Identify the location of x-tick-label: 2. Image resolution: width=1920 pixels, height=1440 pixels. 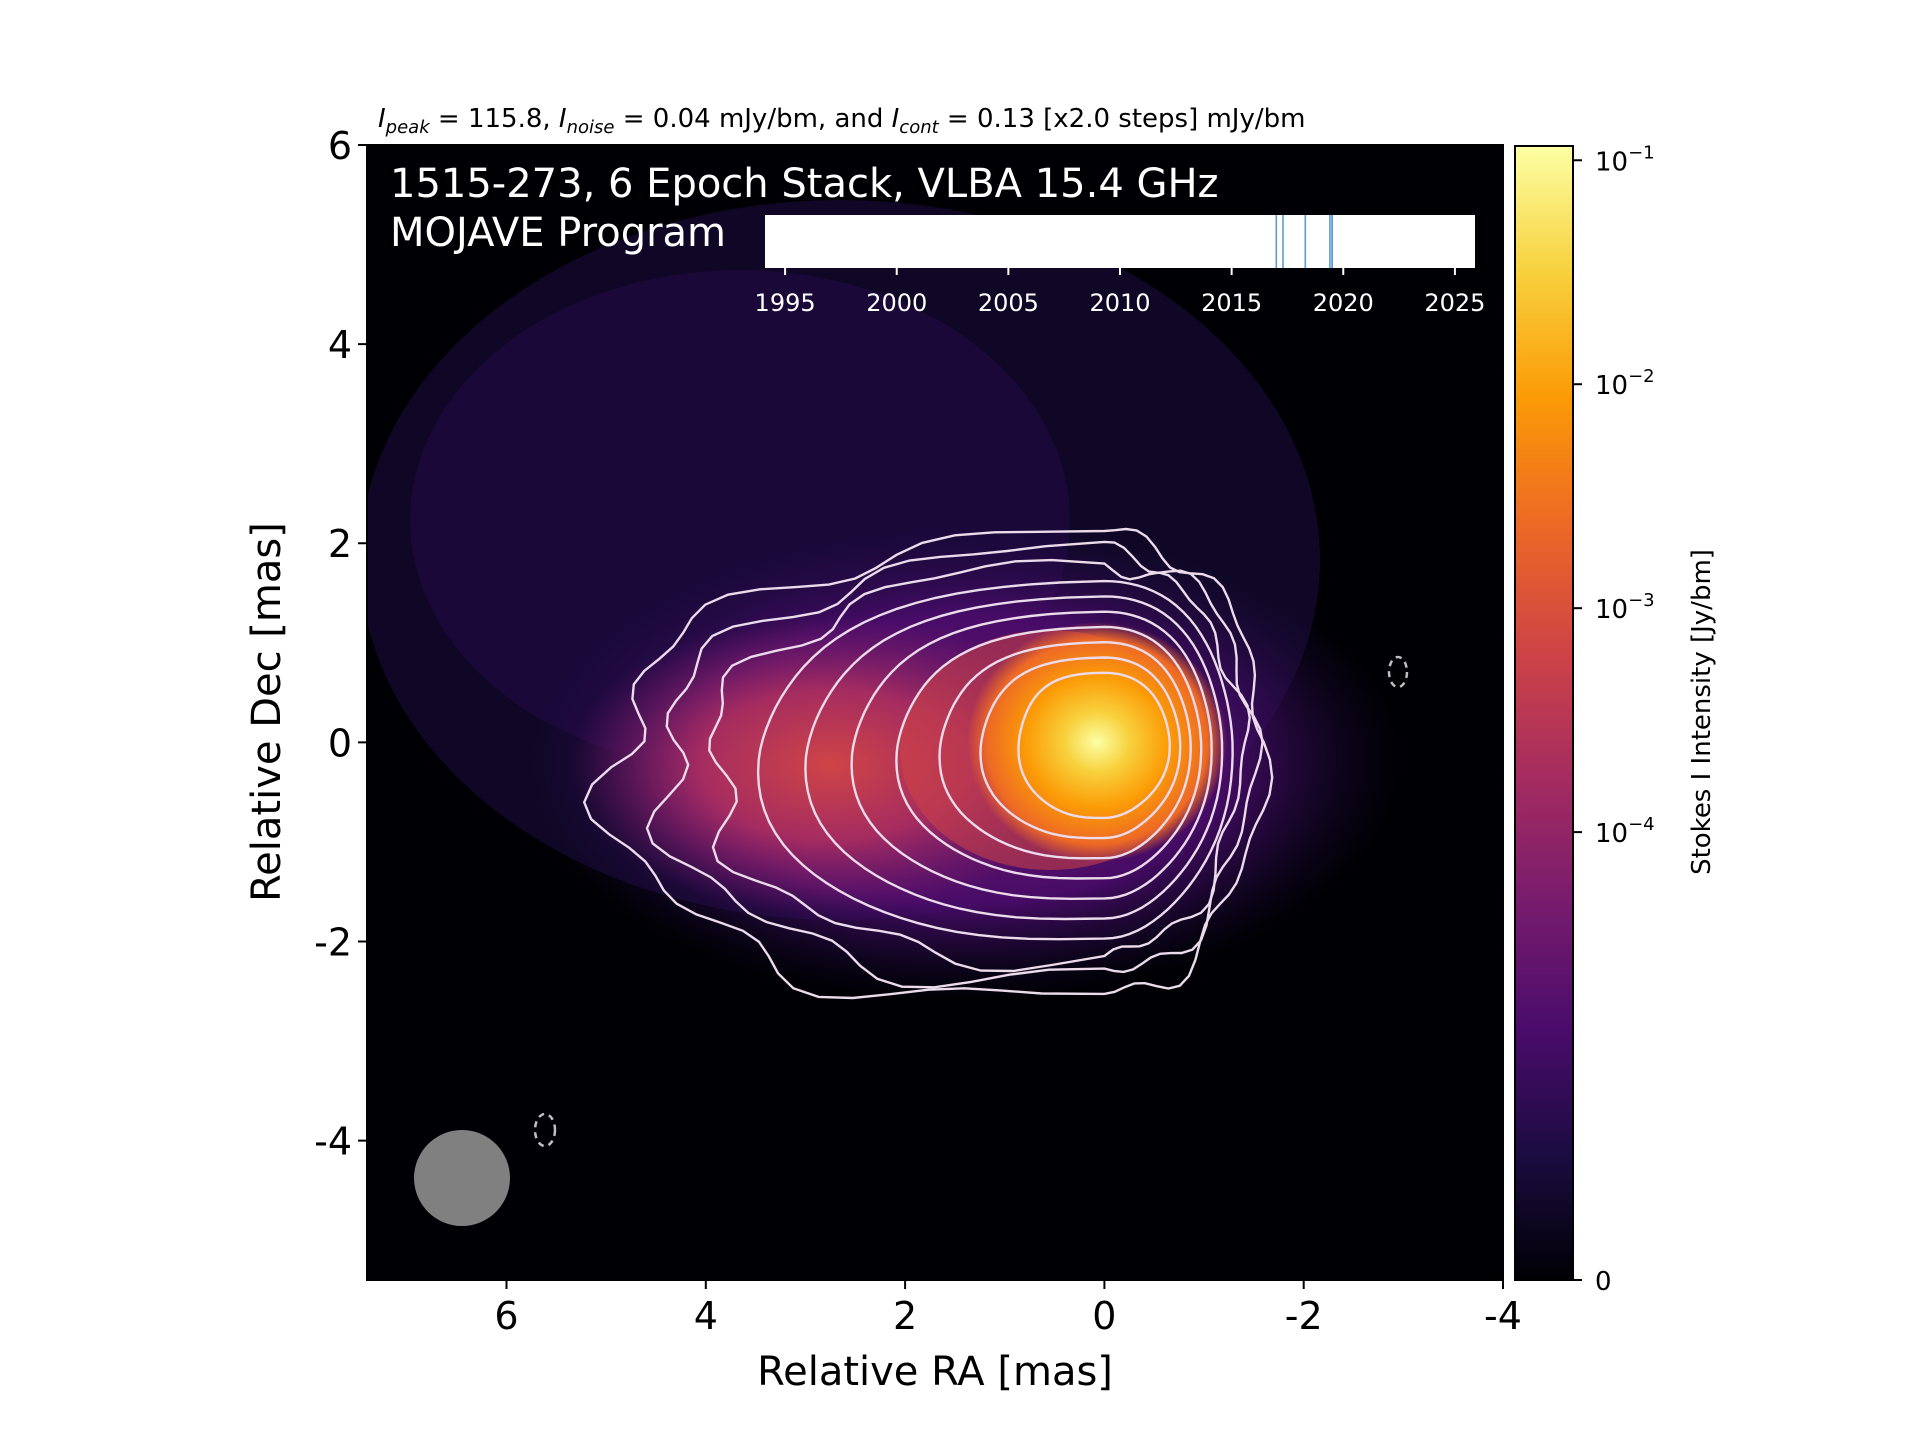
(905, 1316).